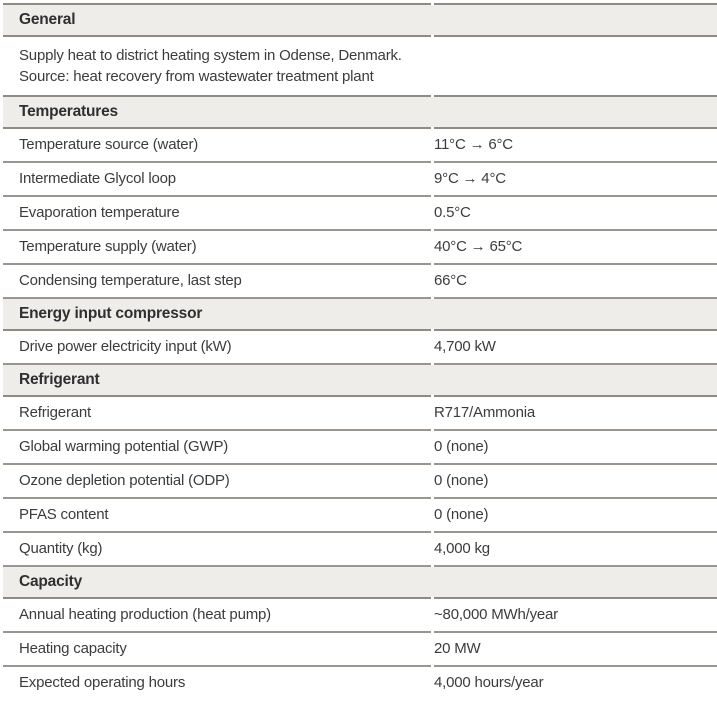 The width and height of the screenshot is (717, 703). Describe the element at coordinates (51, 581) in the screenshot. I see `section-title: Capacity` at that location.